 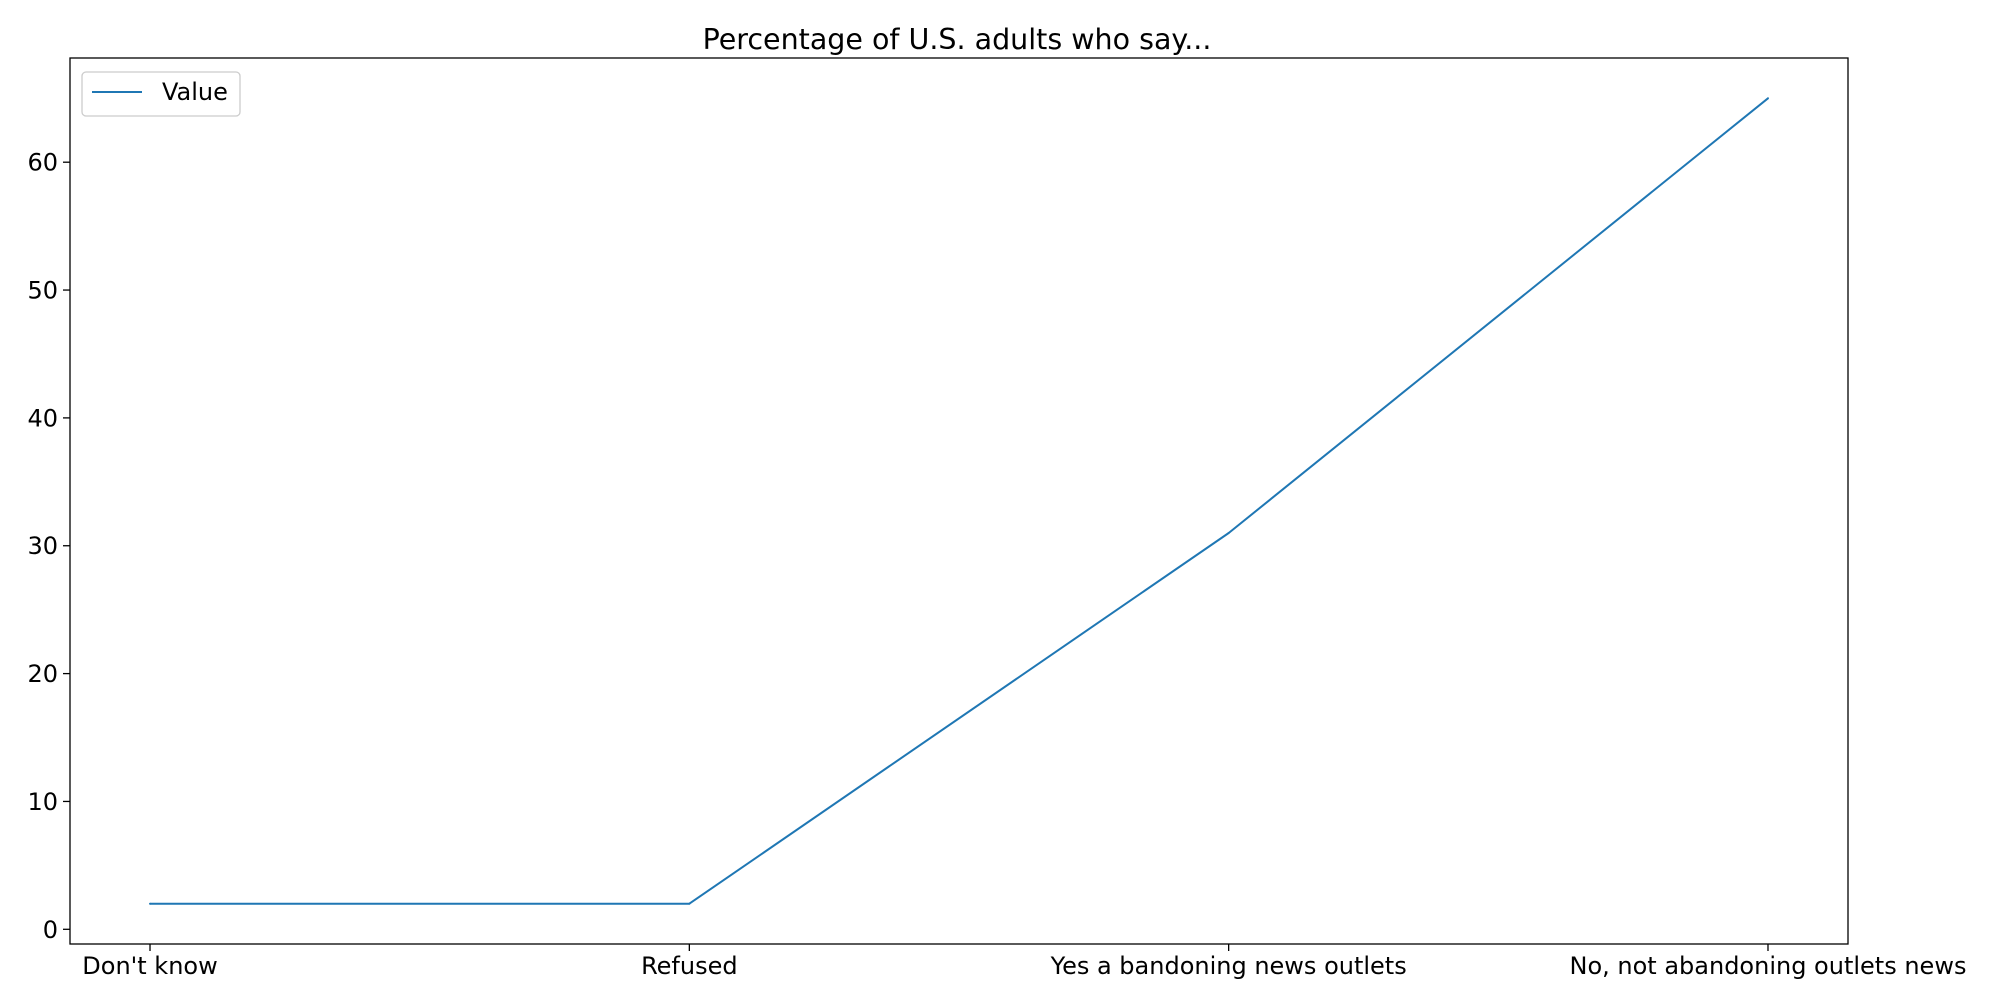 I want to click on y-tick-label: 40, so click(x=42, y=418).